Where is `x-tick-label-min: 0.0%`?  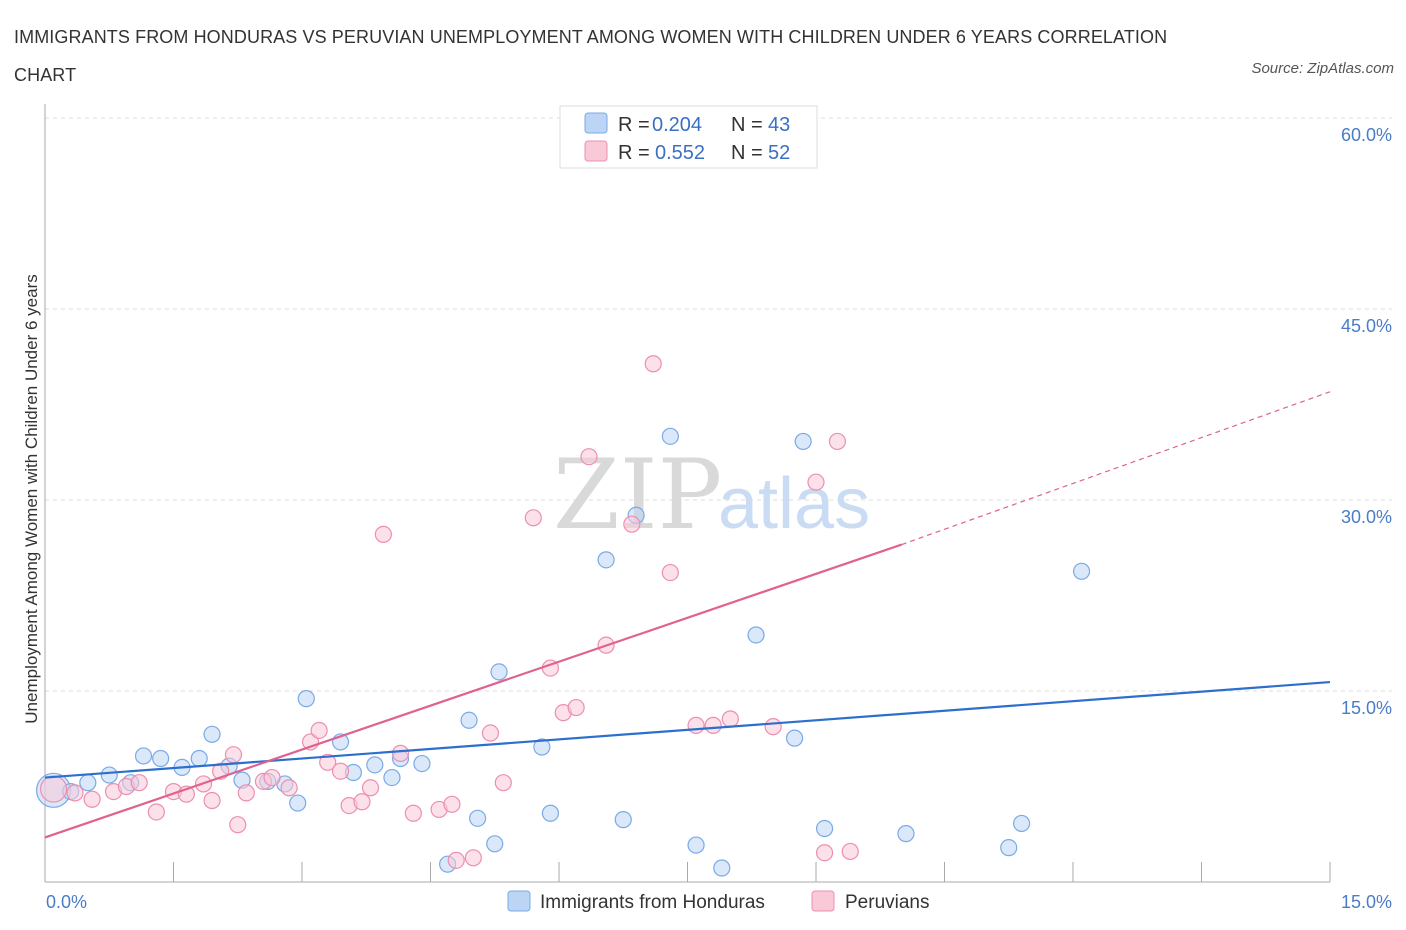 x-tick-label-min: 0.0% is located at coordinates (66, 902).